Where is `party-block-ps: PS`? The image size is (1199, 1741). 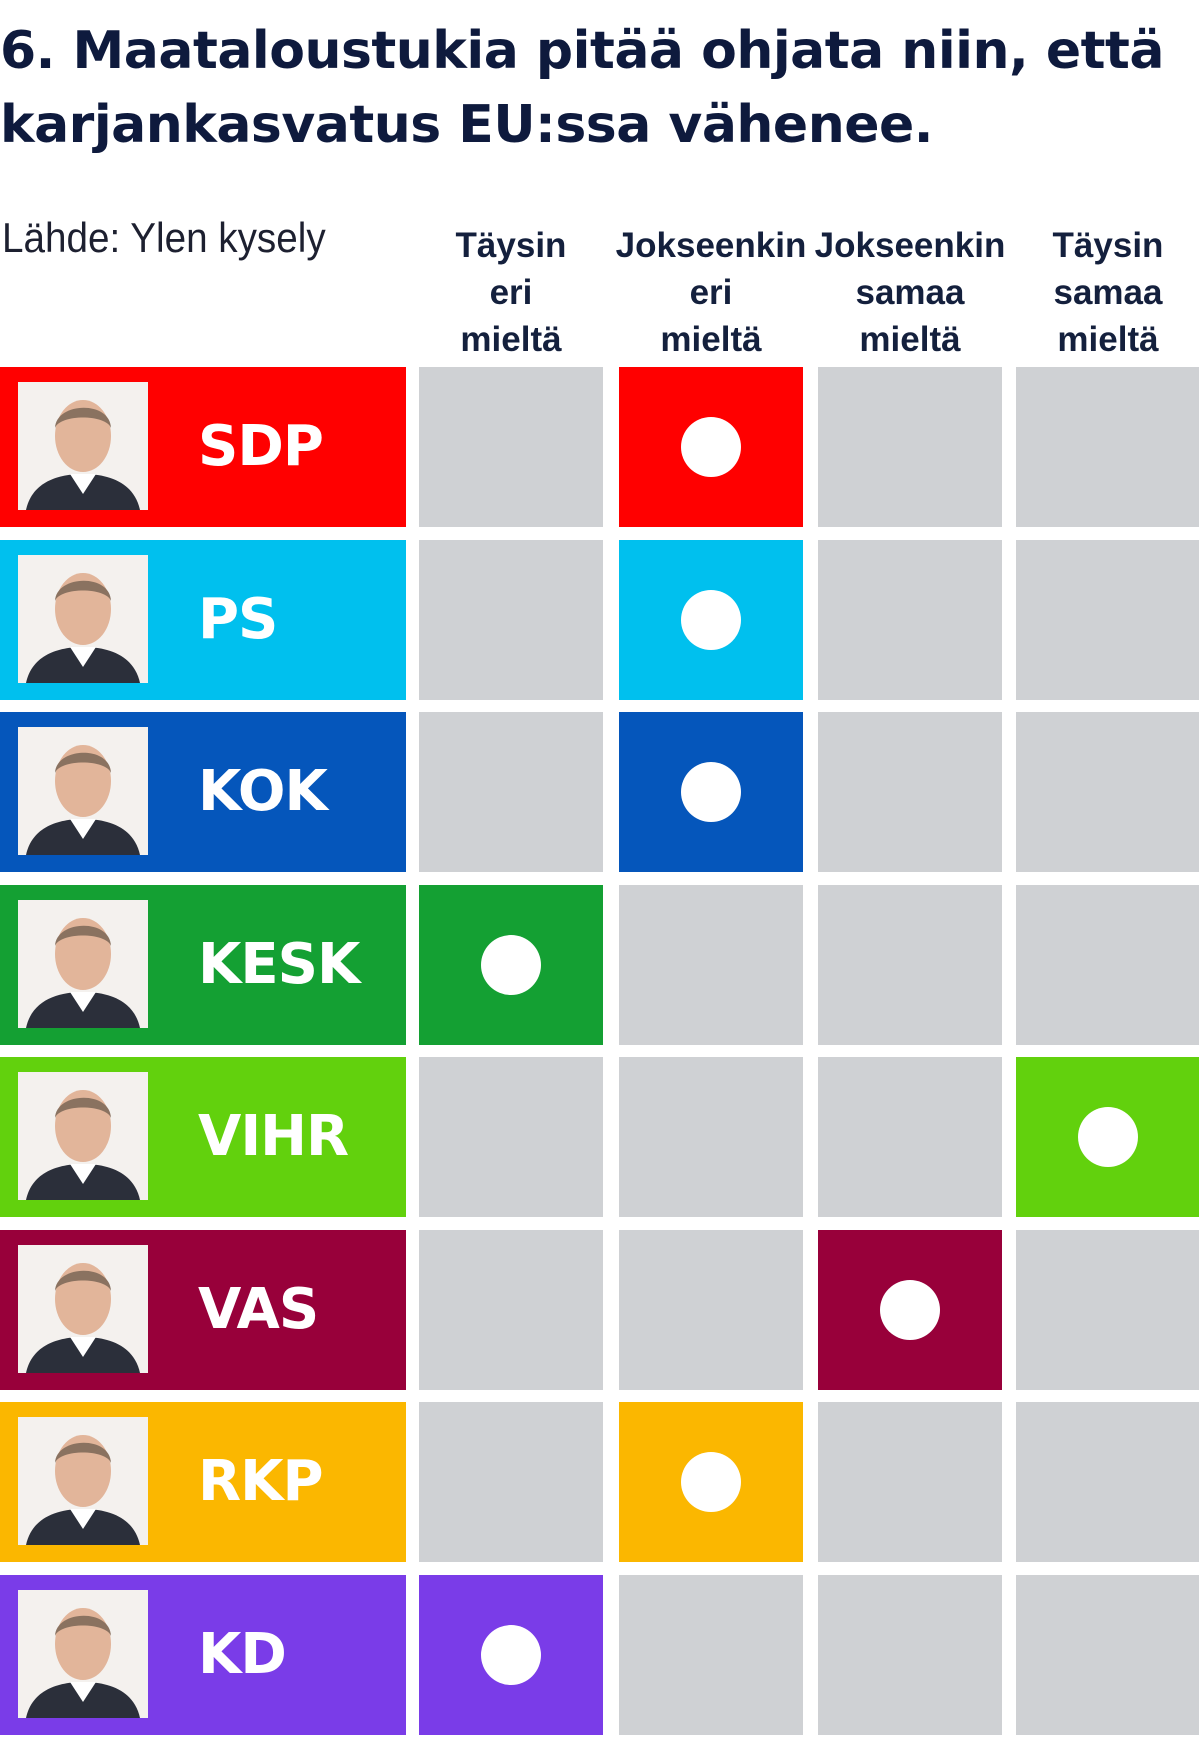 party-block-ps: PS is located at coordinates (203, 620).